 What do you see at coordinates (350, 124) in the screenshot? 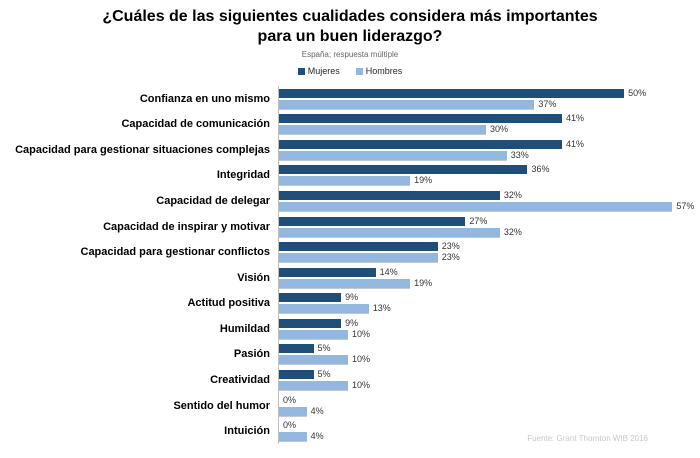
I see `chart-row: Capacidad de comunicación 41% 30%` at bounding box center [350, 124].